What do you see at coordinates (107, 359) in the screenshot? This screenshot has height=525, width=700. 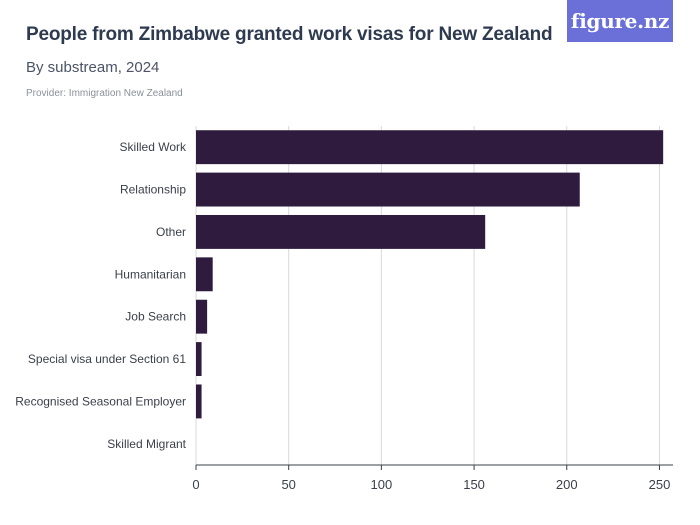 I see `category-label: Special visa under Section 61` at bounding box center [107, 359].